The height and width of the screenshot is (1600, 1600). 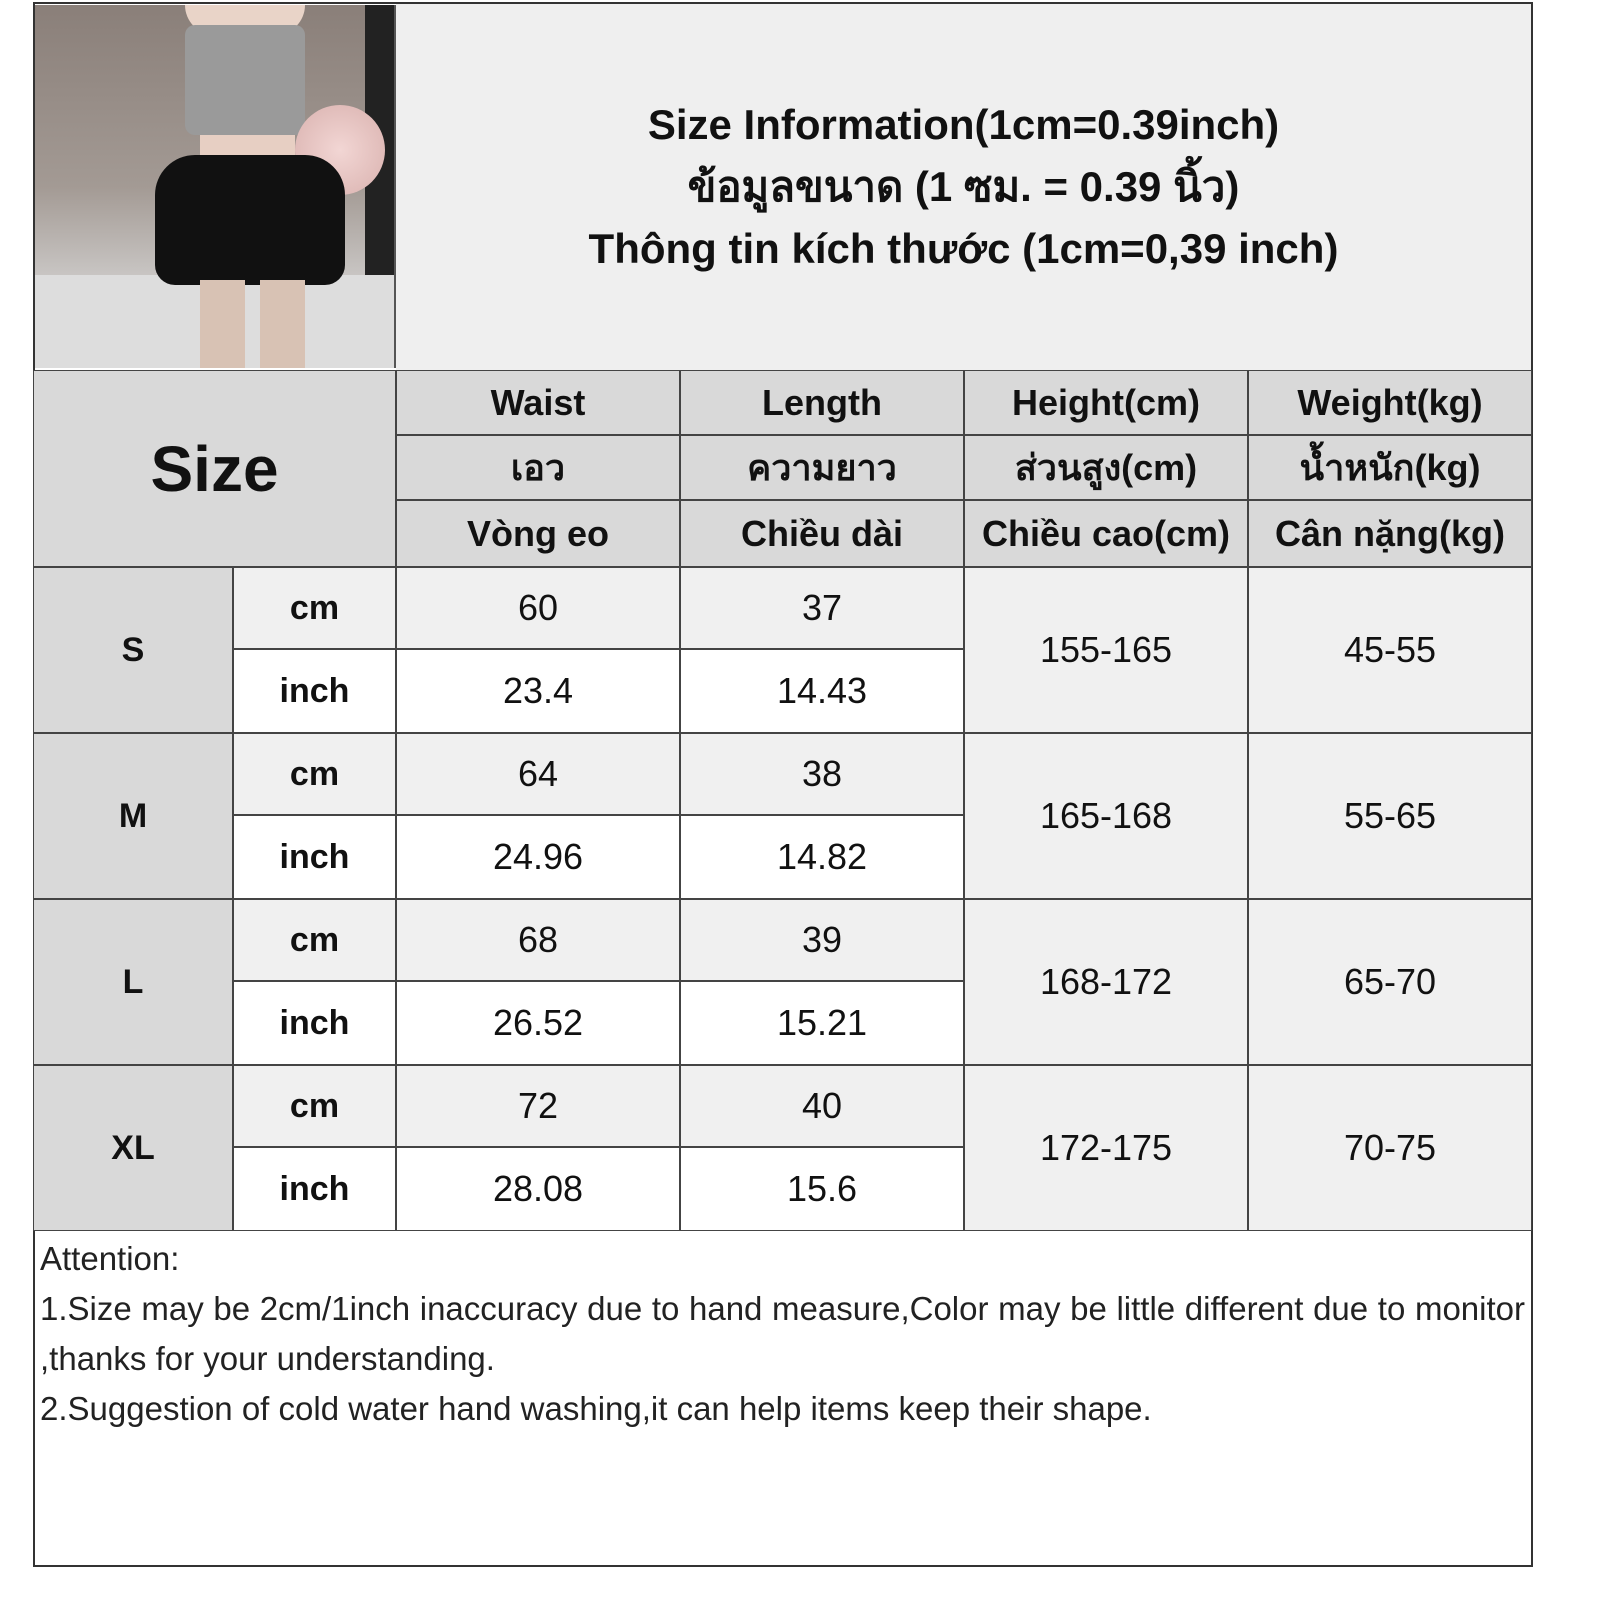 What do you see at coordinates (1106, 650) in the screenshot?
I see `height-range: 155-165` at bounding box center [1106, 650].